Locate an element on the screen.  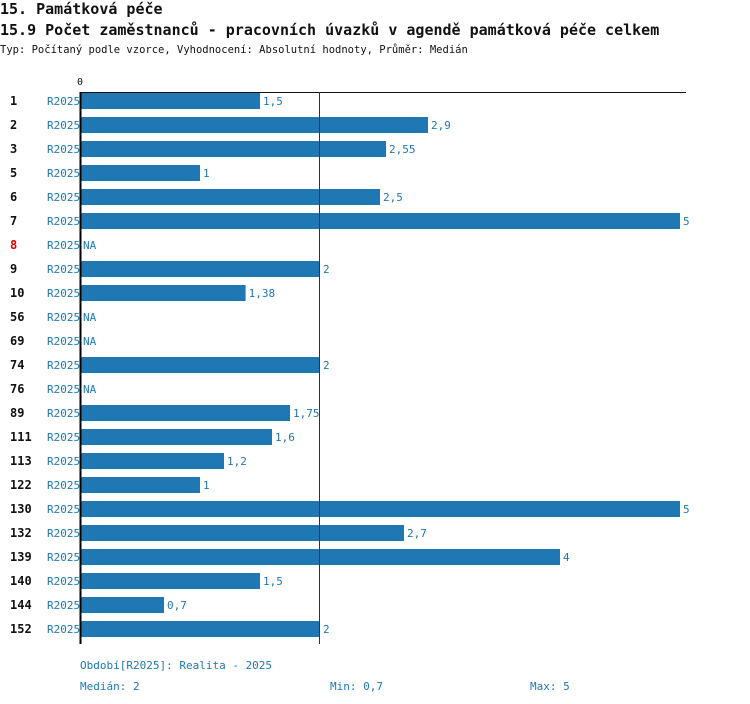
axis-zero-label: 0 is located at coordinates (80, 82).